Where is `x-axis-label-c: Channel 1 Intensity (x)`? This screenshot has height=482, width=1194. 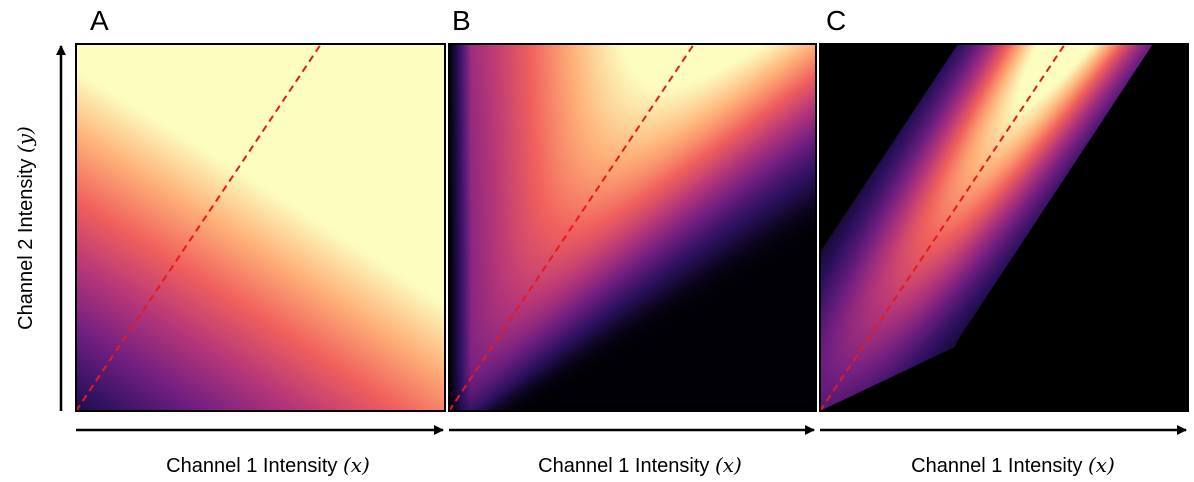 x-axis-label-c: Channel 1 Intensity (x) is located at coordinates (1013, 465).